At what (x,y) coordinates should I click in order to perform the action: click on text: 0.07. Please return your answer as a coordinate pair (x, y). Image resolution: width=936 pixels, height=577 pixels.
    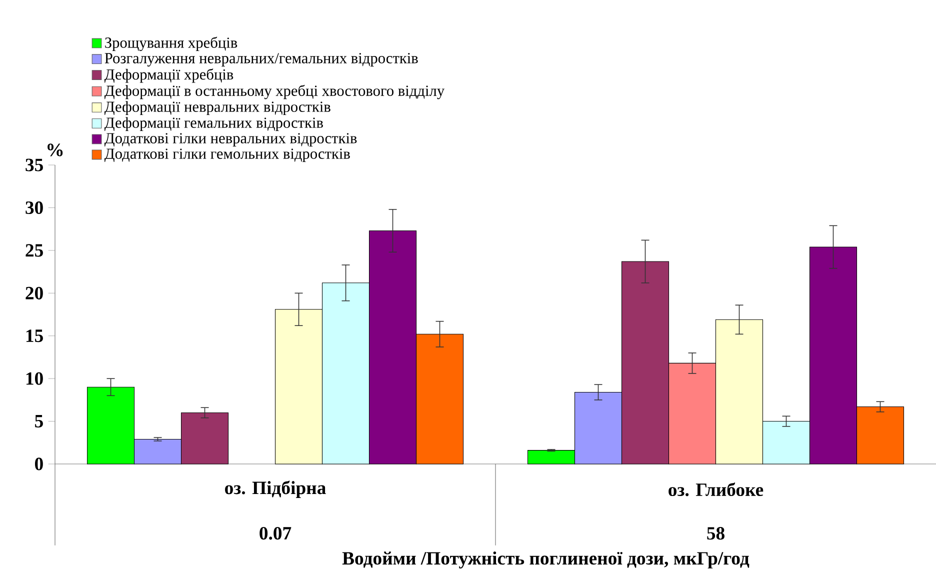
    Looking at the image, I should click on (276, 533).